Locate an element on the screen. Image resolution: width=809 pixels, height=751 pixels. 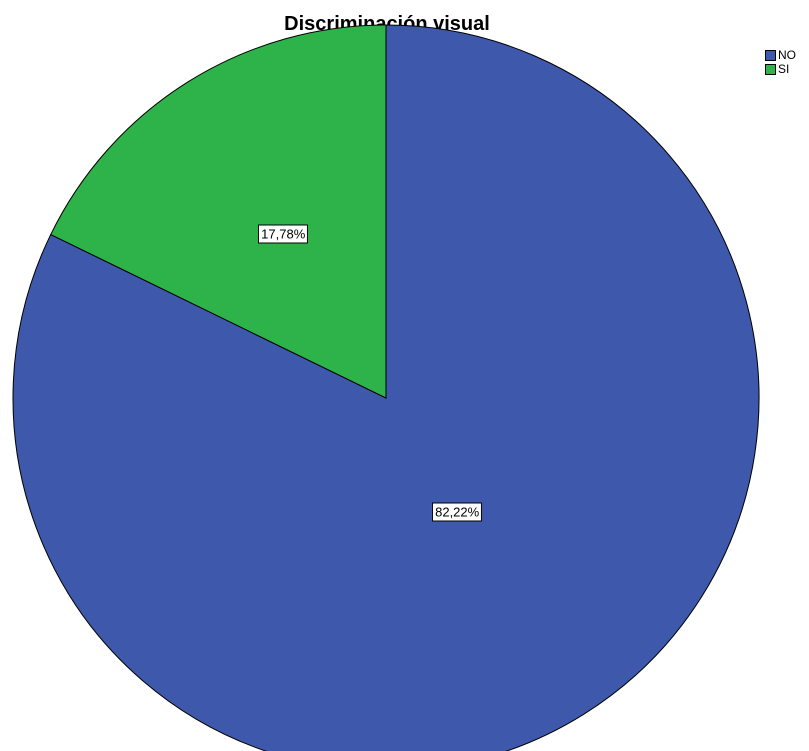
legend-item-si: SI is located at coordinates (780, 69).